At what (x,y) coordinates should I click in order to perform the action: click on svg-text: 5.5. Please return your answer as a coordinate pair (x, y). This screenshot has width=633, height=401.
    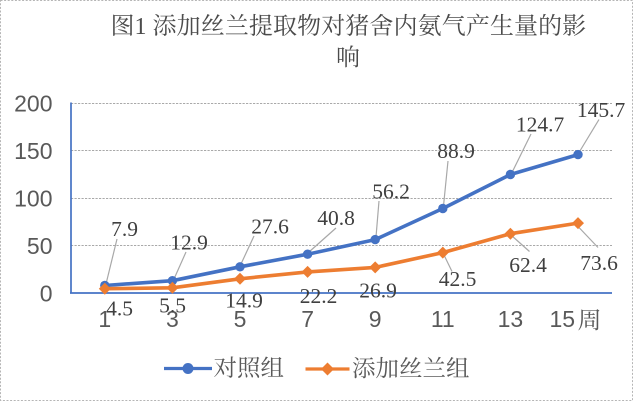
    Looking at the image, I should click on (172, 306).